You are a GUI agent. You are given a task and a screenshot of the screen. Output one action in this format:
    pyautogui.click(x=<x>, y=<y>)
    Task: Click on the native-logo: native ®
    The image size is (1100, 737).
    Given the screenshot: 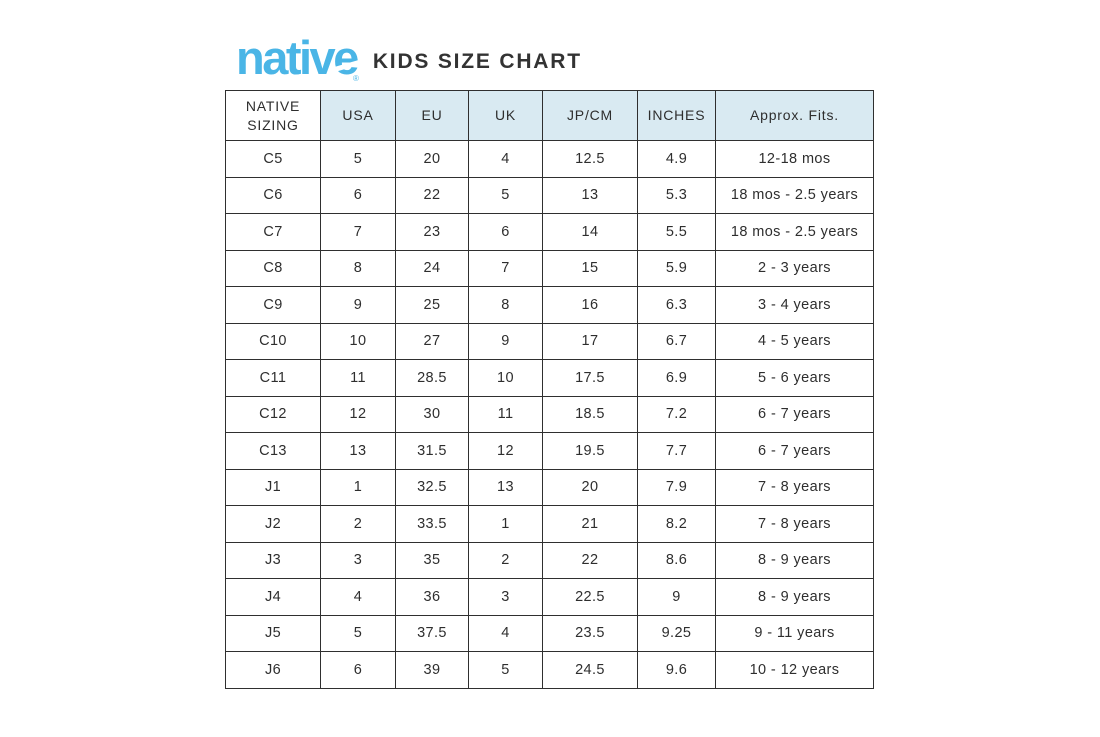 What is the action you would take?
    pyautogui.click(x=299, y=57)
    